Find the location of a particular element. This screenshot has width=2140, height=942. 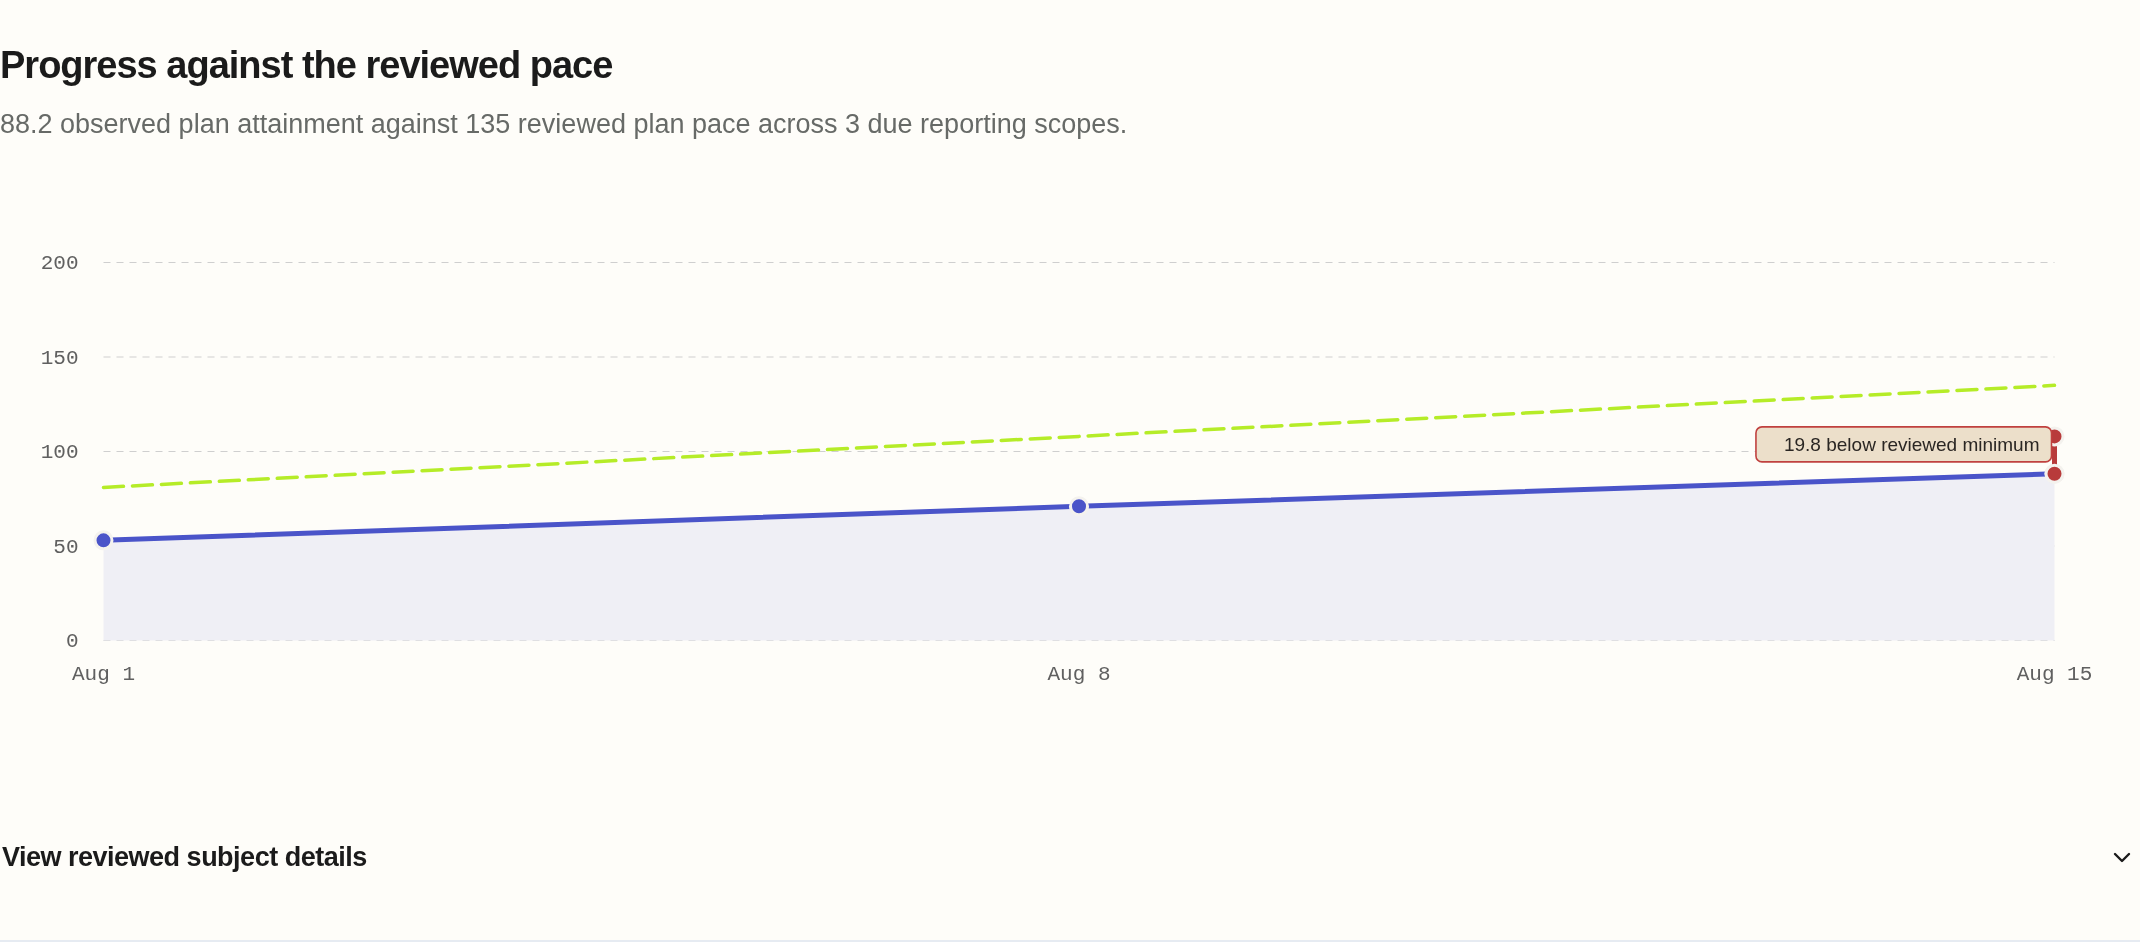

annotation: 19.8 below reviewed minimum is located at coordinates (1911, 444).